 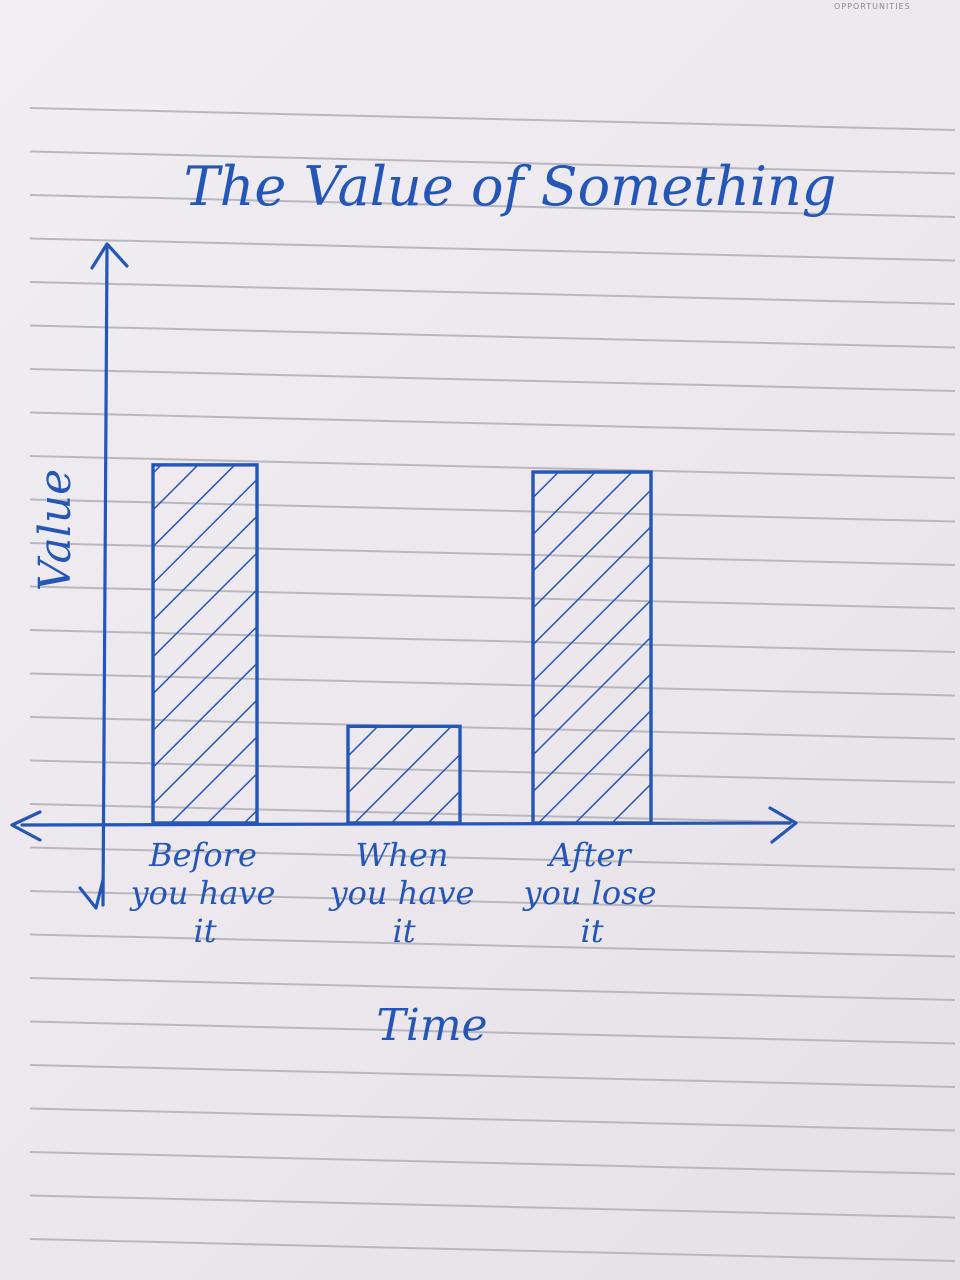 I want to click on x-tick-label-before: Before you have it, so click(x=202, y=893).